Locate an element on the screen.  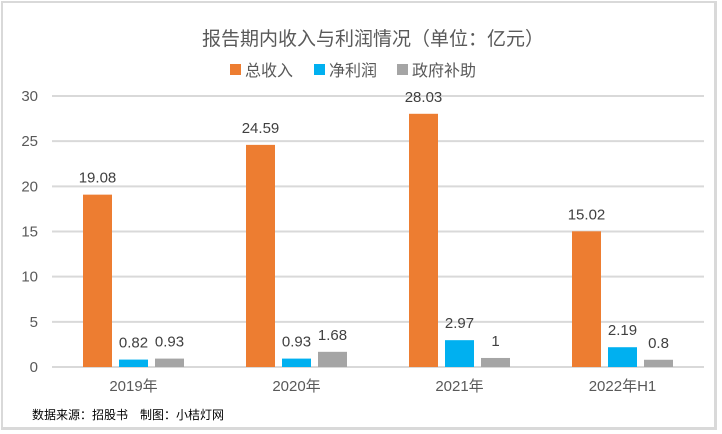
data-label: 28.03 is located at coordinates (424, 97).